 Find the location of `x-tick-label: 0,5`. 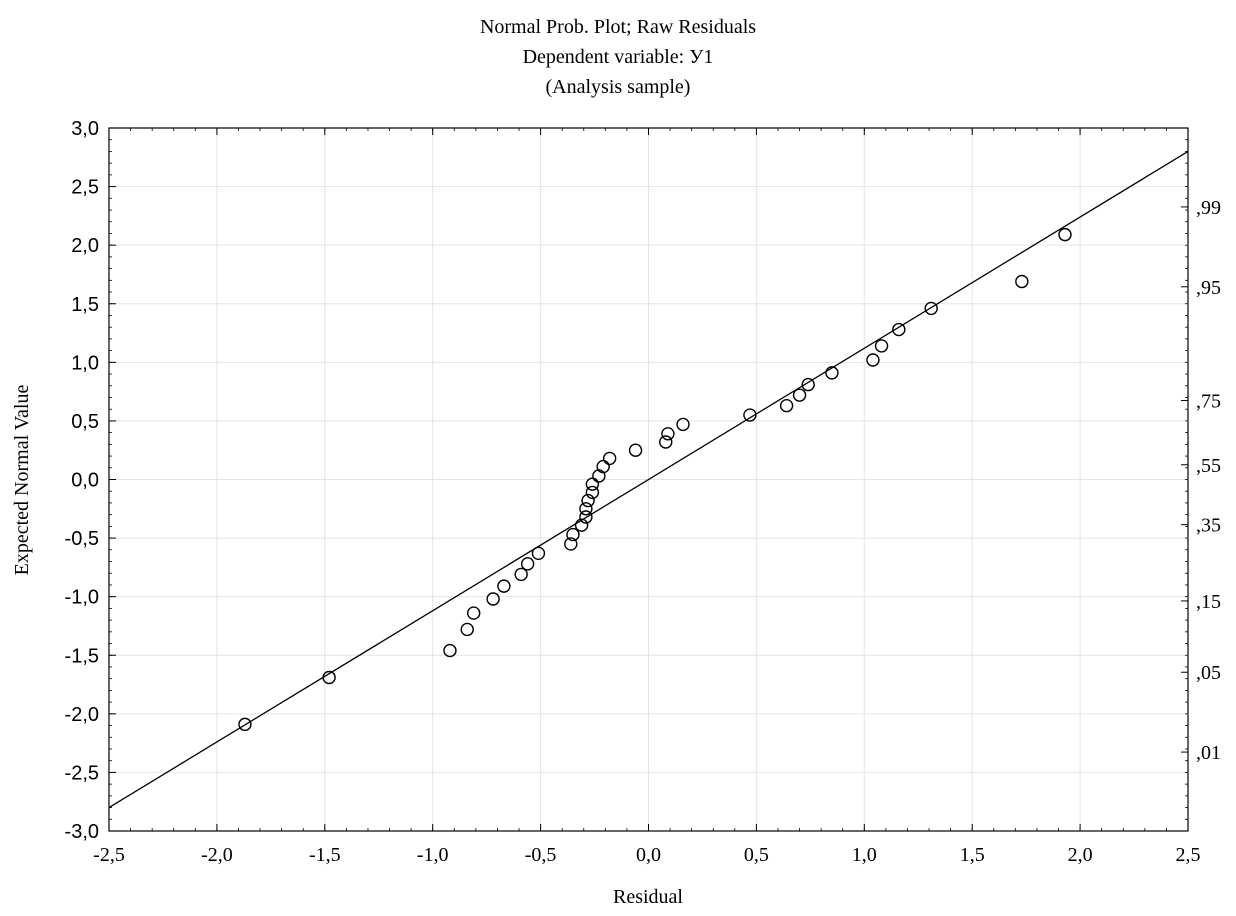

x-tick-label: 0,5 is located at coordinates (756, 855).